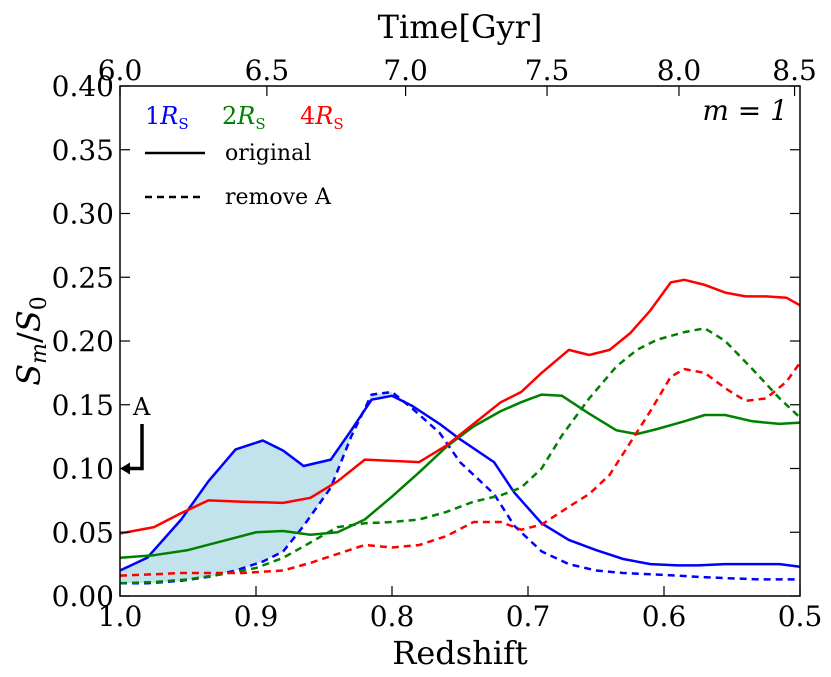  What do you see at coordinates (120, 616) in the screenshot?
I see `x-tick-label: 1.0` at bounding box center [120, 616].